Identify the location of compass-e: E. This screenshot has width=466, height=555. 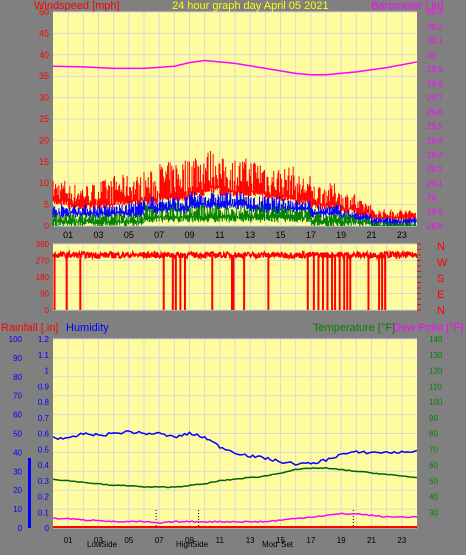
(440, 295).